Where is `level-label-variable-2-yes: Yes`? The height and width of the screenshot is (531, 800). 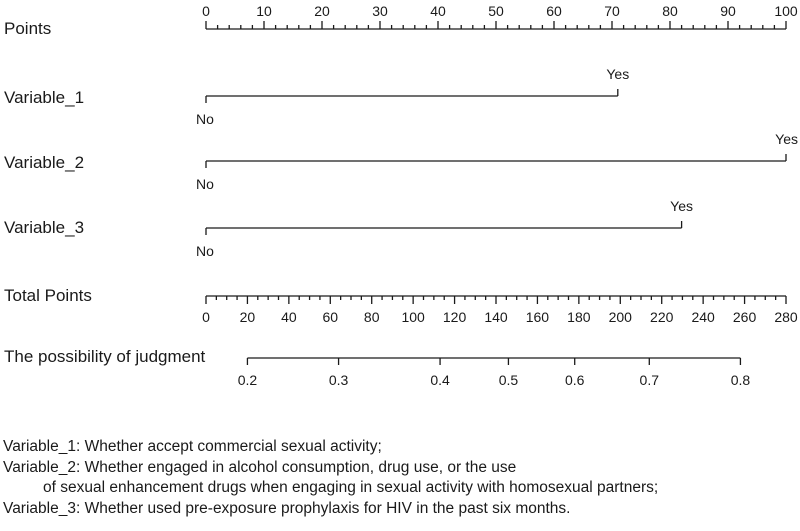 level-label-variable-2-yes: Yes is located at coordinates (786, 139).